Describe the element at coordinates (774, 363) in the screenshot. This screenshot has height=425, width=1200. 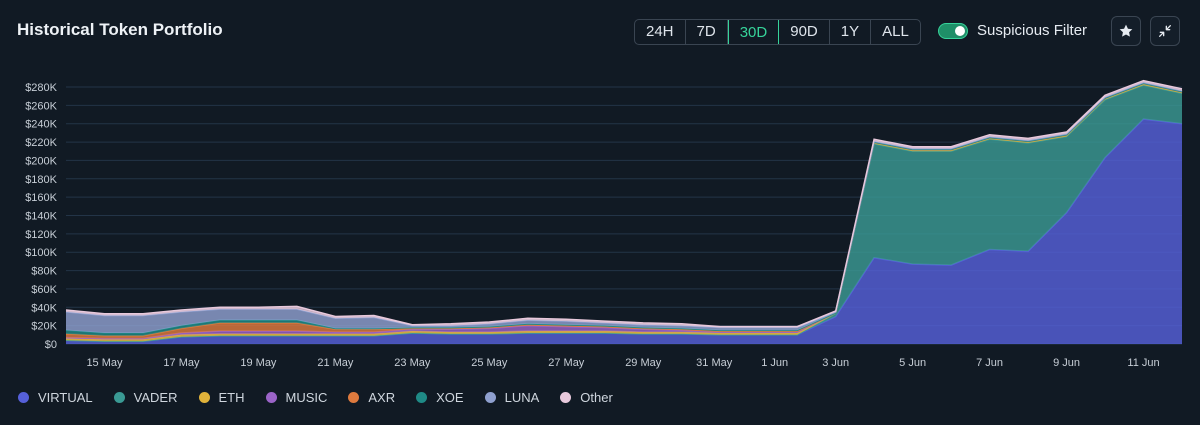
I see `x-tick-label: 1 Jun` at that location.